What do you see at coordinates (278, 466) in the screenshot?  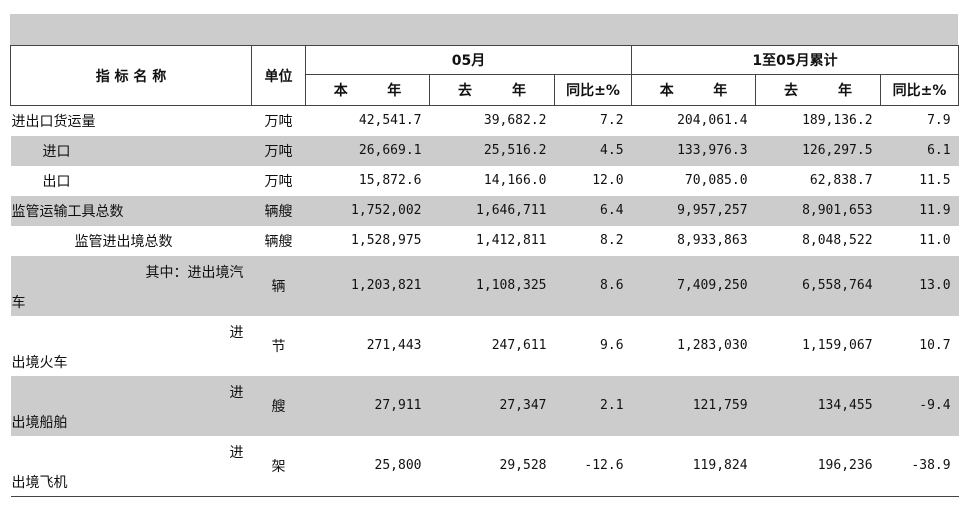 I see `row-unit: 架` at bounding box center [278, 466].